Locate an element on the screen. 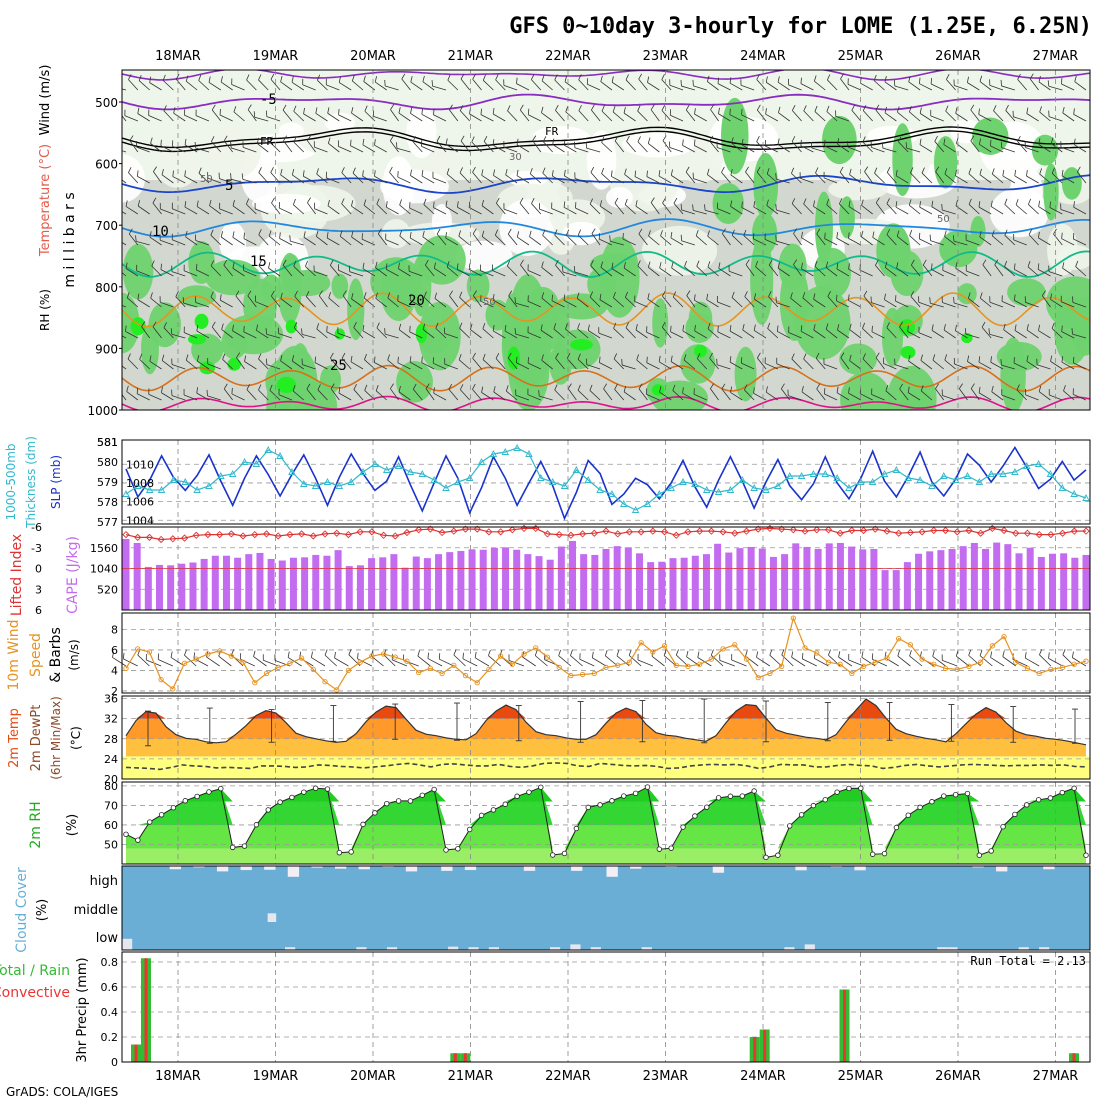 The height and width of the screenshot is (1100, 1100). rh-saturated-patch is located at coordinates (286, 384).